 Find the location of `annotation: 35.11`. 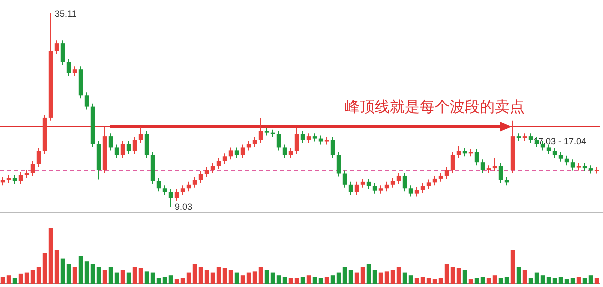

annotation: 35.11 is located at coordinates (66, 14).